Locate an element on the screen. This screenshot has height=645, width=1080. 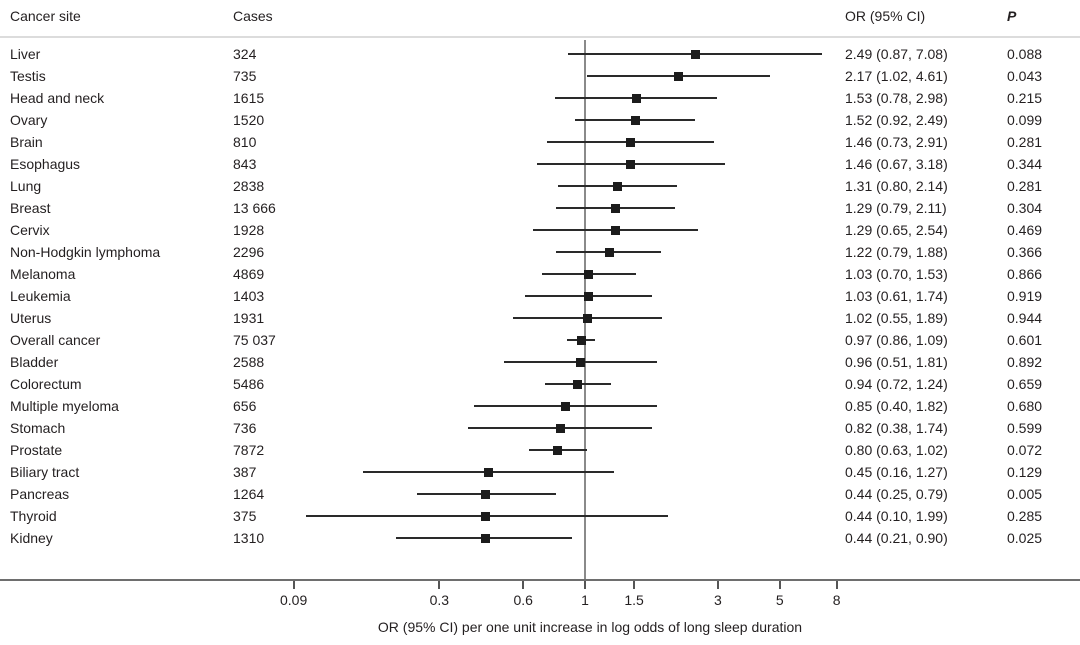
p-value: 0.892 is located at coordinates (1025, 362).